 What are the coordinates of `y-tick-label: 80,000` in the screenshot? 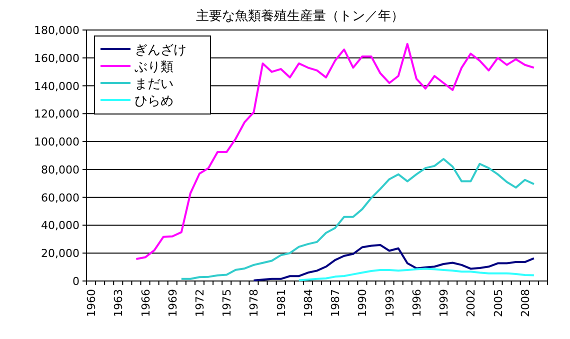 It's located at (60, 169).